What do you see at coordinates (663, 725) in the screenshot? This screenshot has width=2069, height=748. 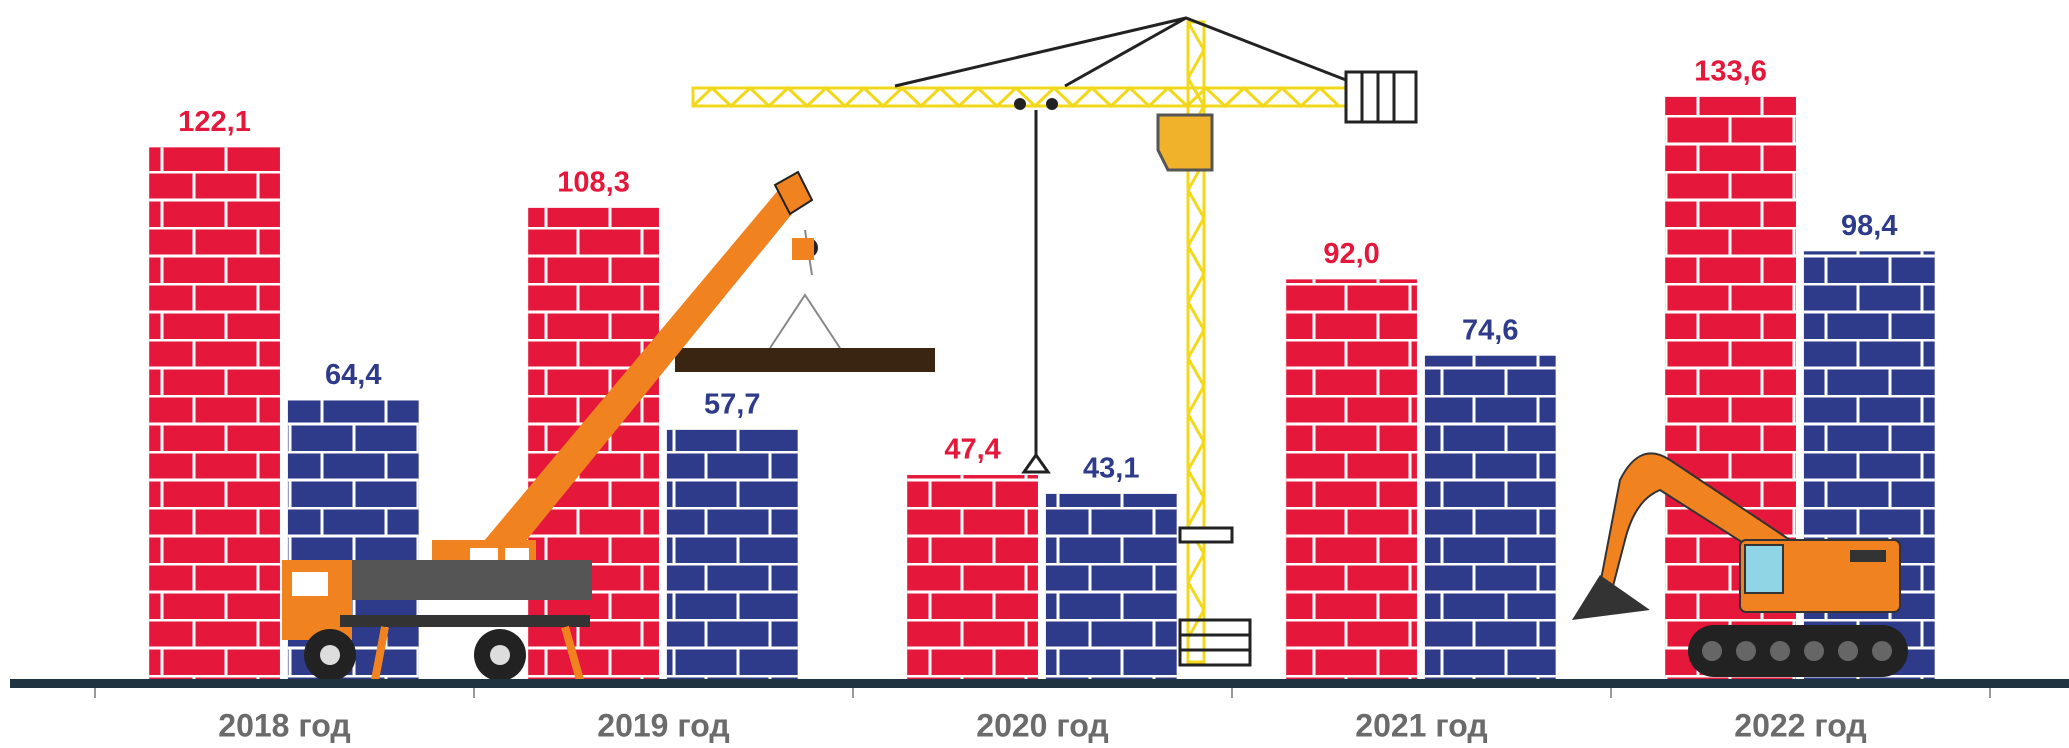 I see `x-tick-label: 2019 год` at bounding box center [663, 725].